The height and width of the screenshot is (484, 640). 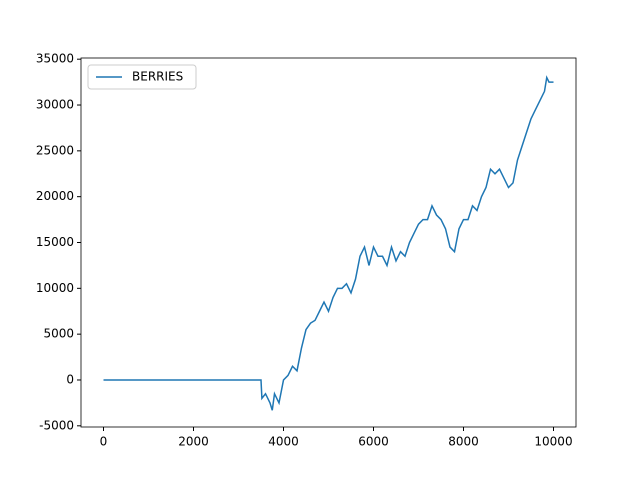 What do you see at coordinates (373, 442) in the screenshot?
I see `x-tick-label: 6000` at bounding box center [373, 442].